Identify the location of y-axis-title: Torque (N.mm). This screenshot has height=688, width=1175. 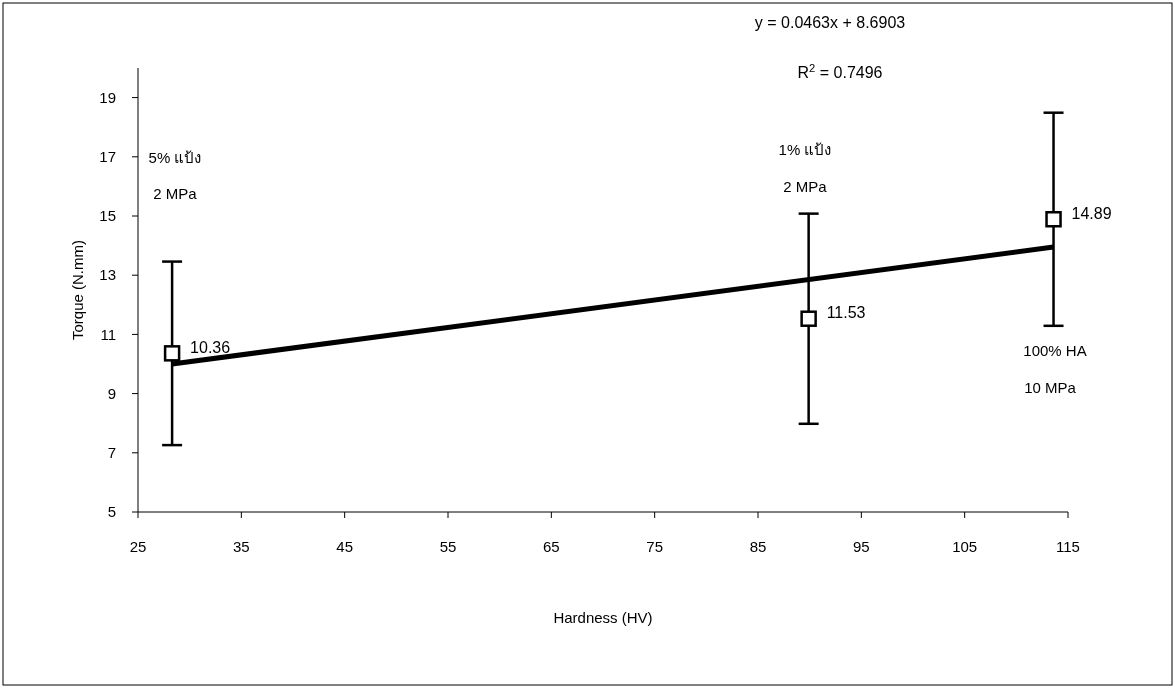
(77, 290).